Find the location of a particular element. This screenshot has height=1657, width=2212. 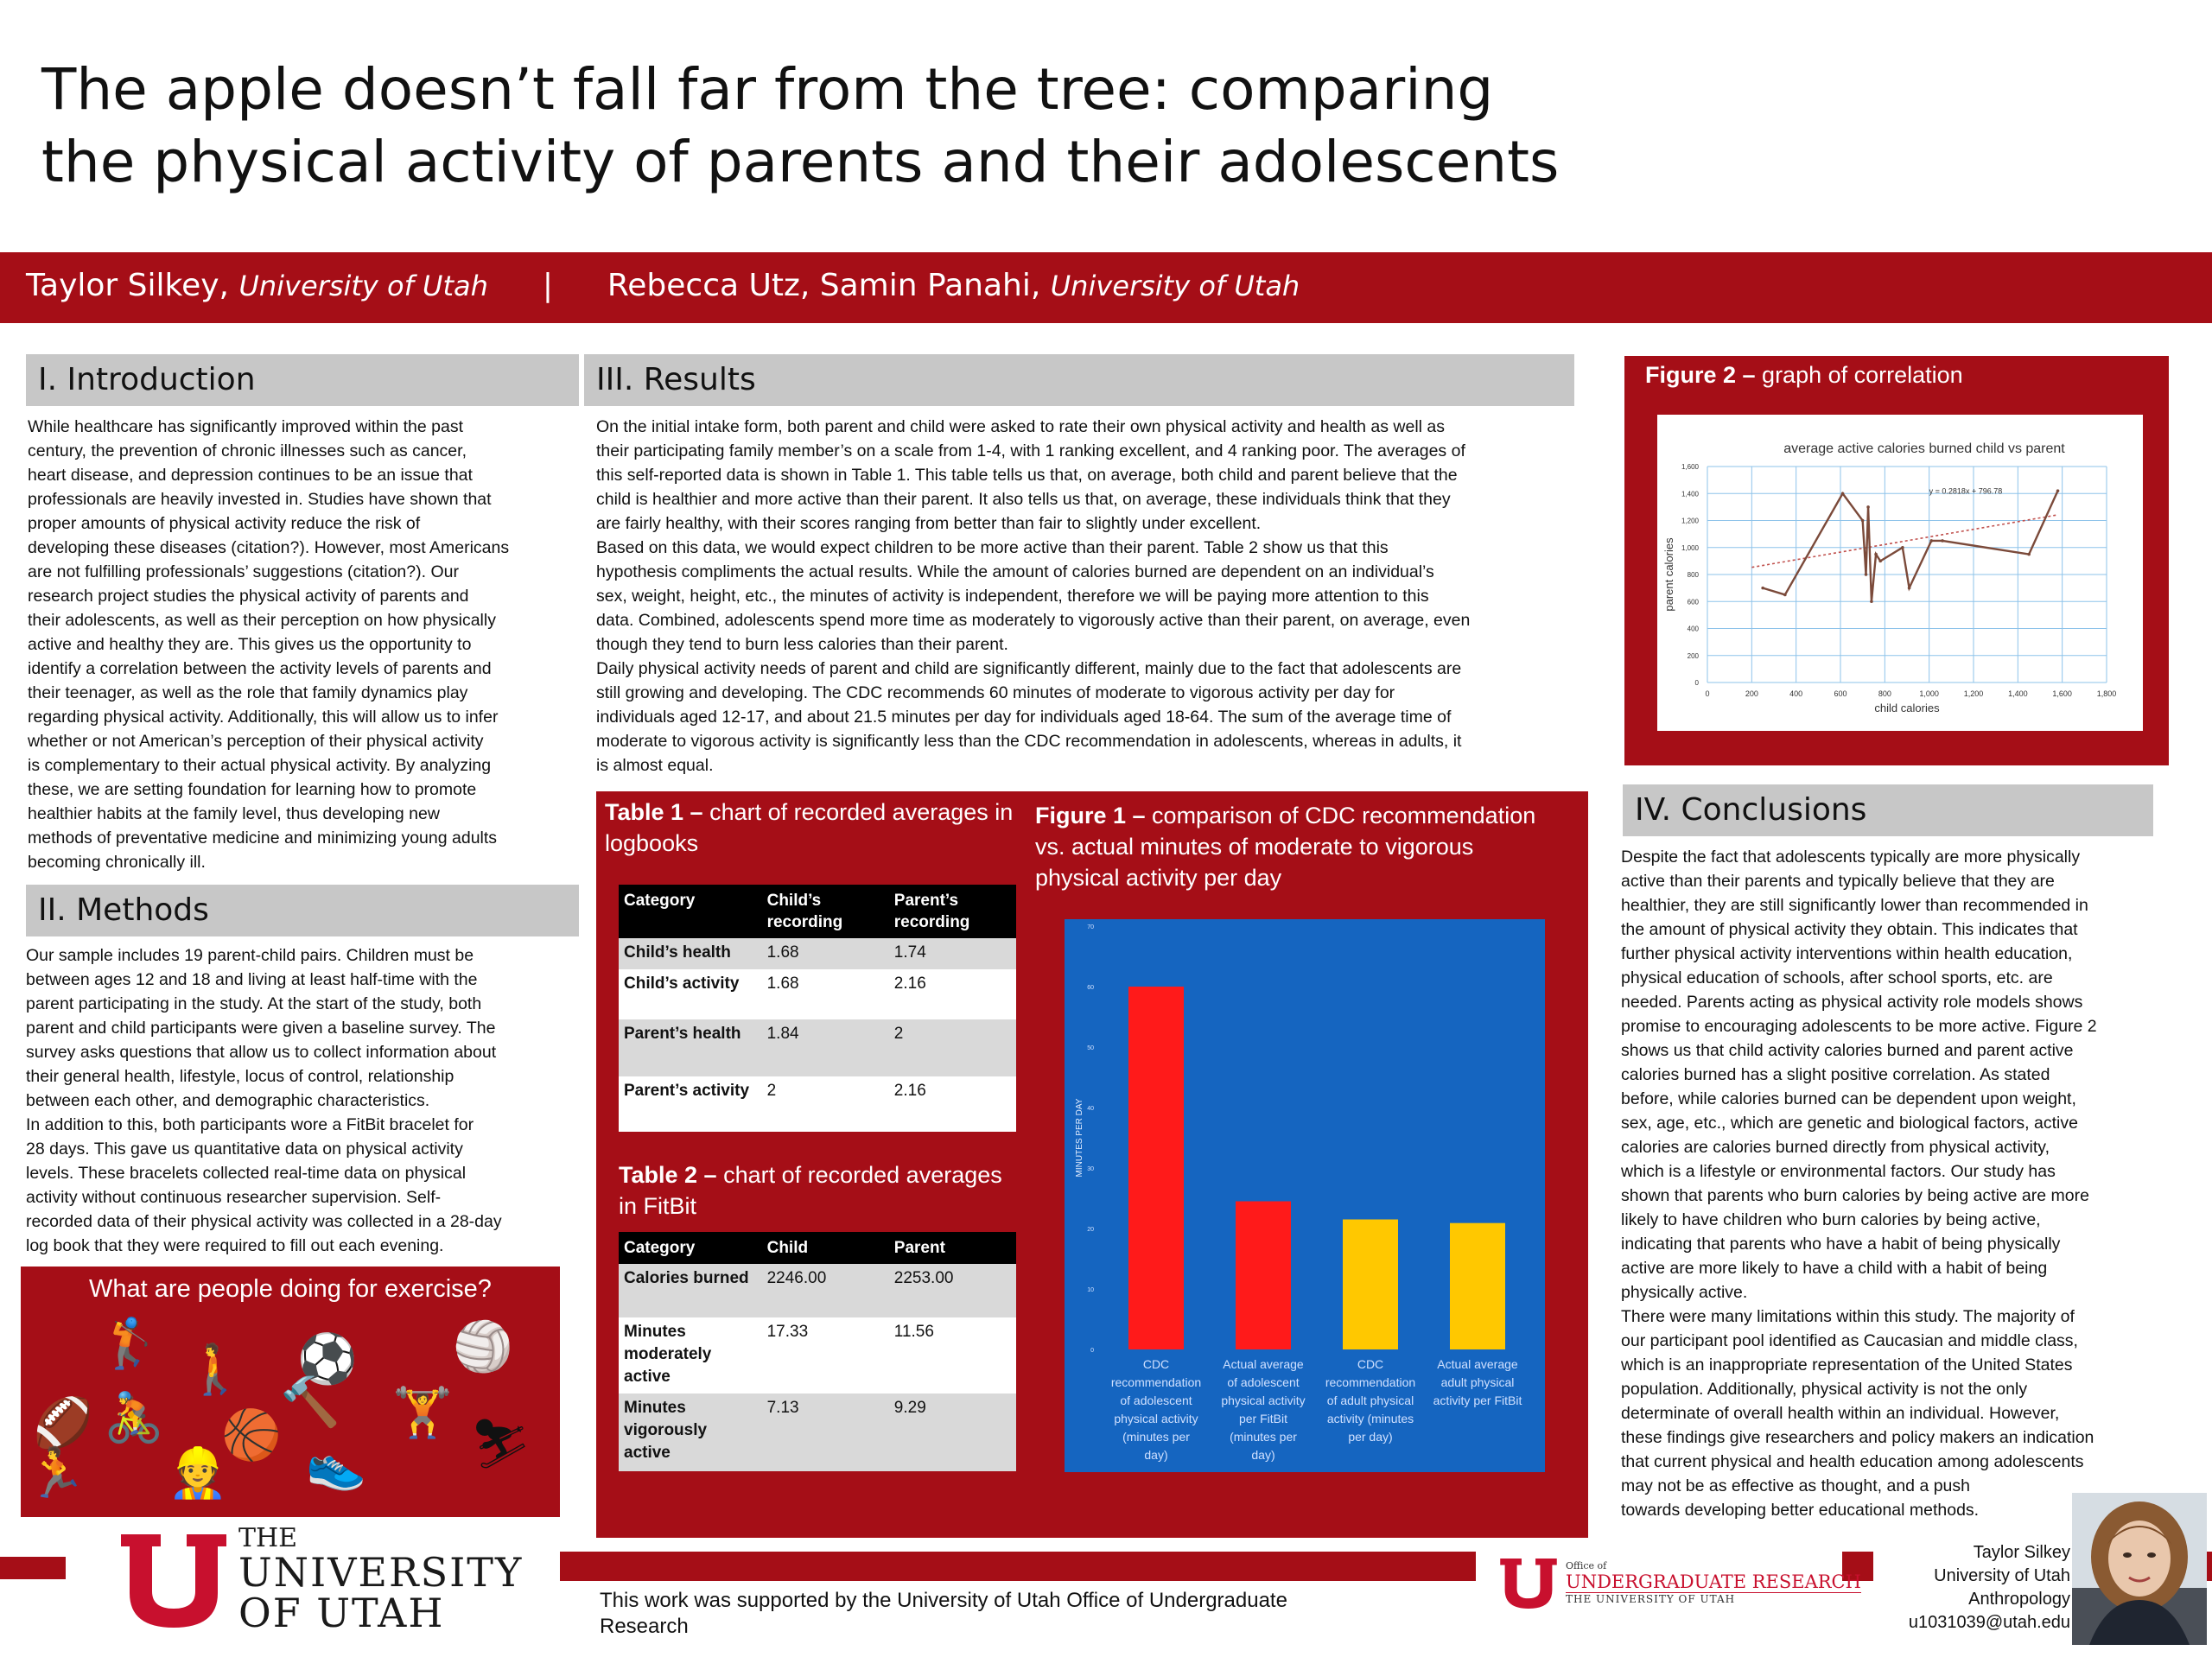

figure1-category-label: (minutes per is located at coordinates (1156, 1437).